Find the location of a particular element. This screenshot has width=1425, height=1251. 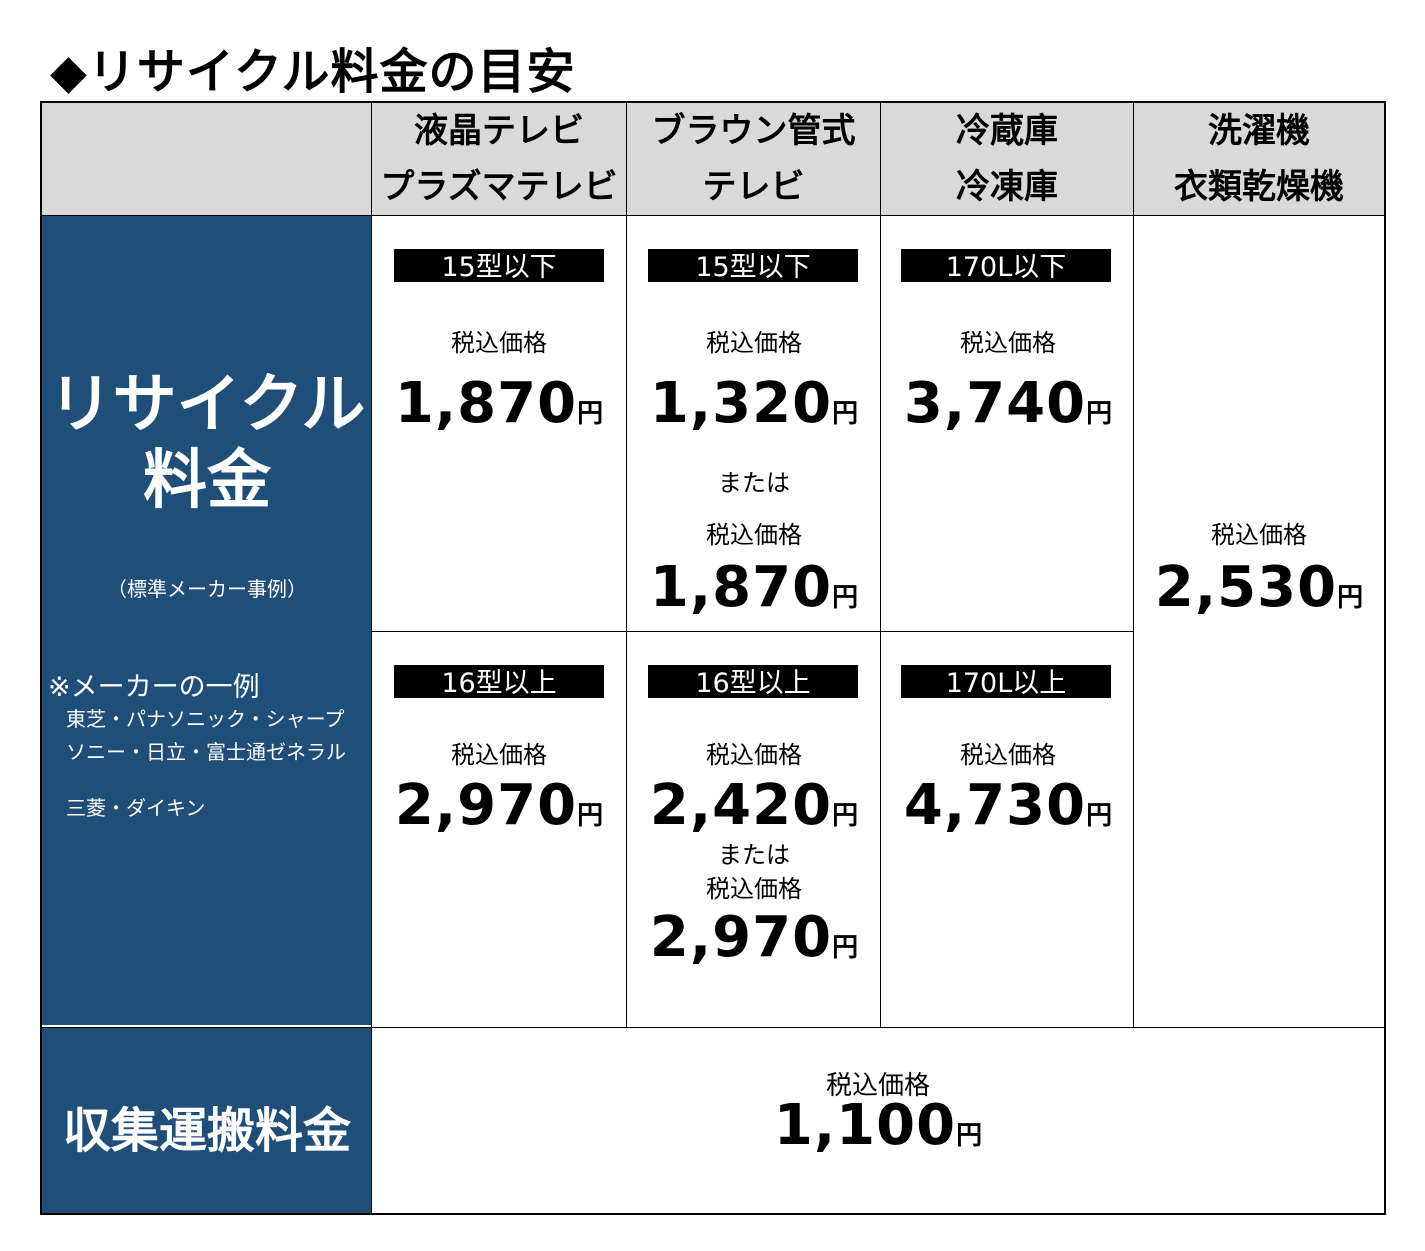

header-lcd-line1: 液晶テレビ is located at coordinates (499, 131).